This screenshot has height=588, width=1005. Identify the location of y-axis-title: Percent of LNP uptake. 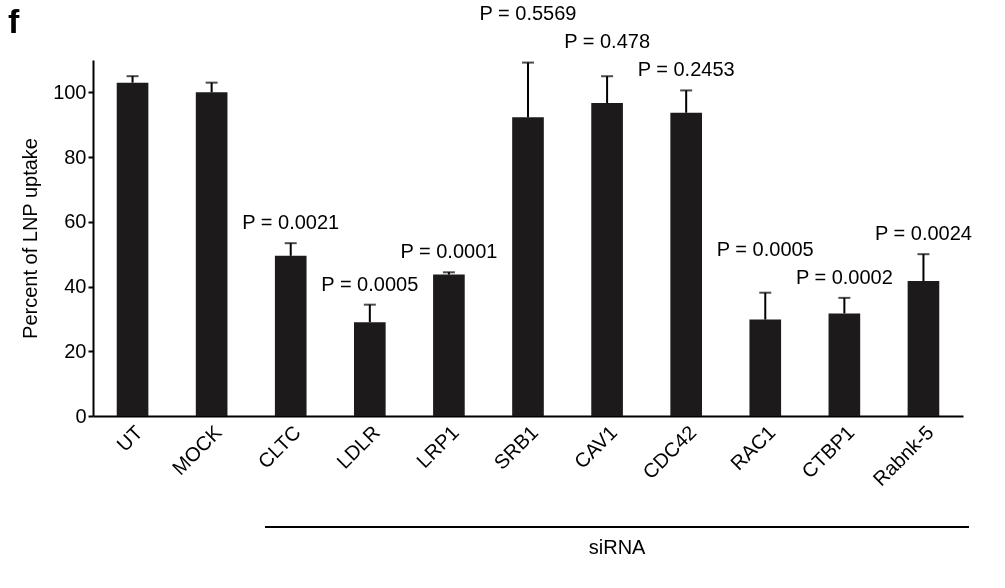
(30, 238).